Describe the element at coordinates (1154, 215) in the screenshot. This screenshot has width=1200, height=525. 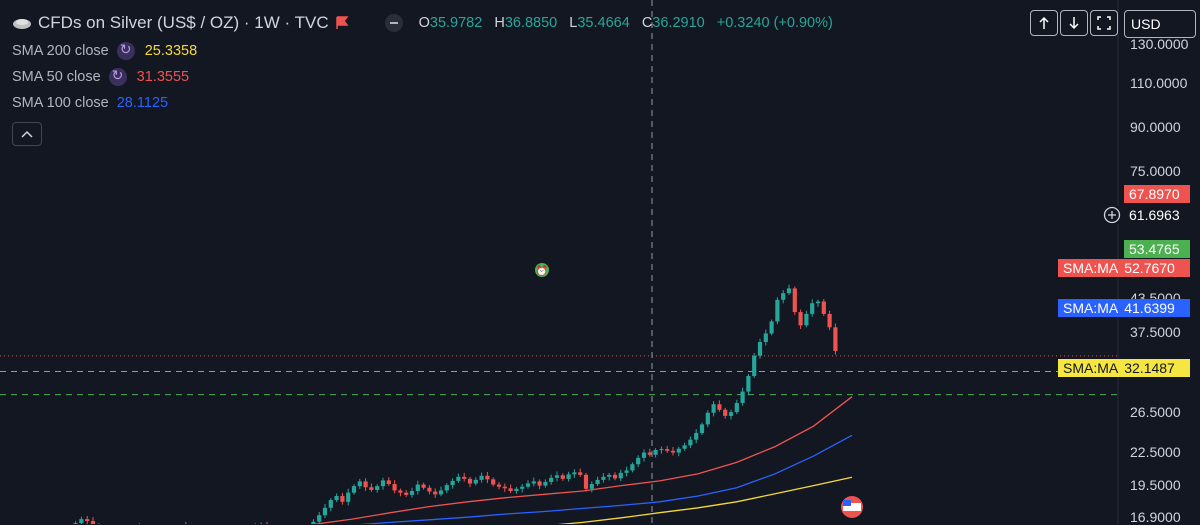
I see `price-tag-value: 61.6963` at that location.